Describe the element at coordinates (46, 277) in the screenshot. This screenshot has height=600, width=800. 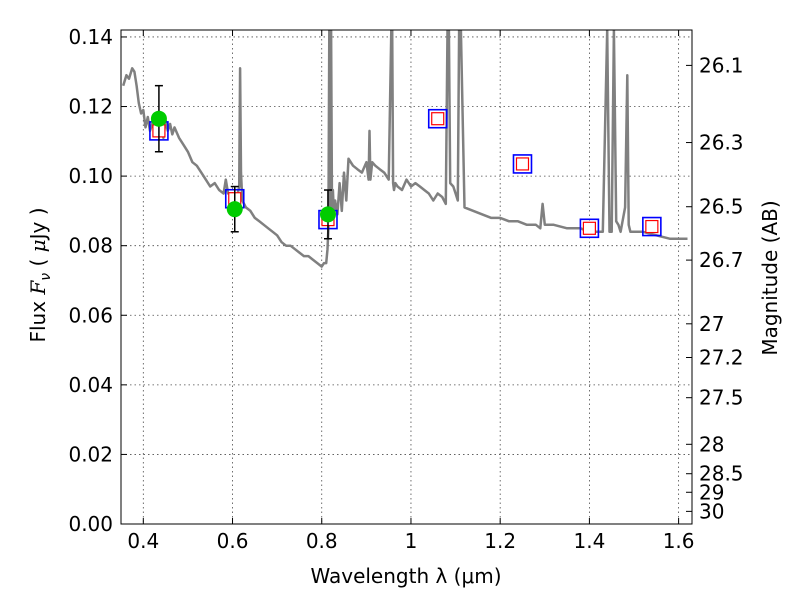
I see `y-axis-title-part: ν` at that location.